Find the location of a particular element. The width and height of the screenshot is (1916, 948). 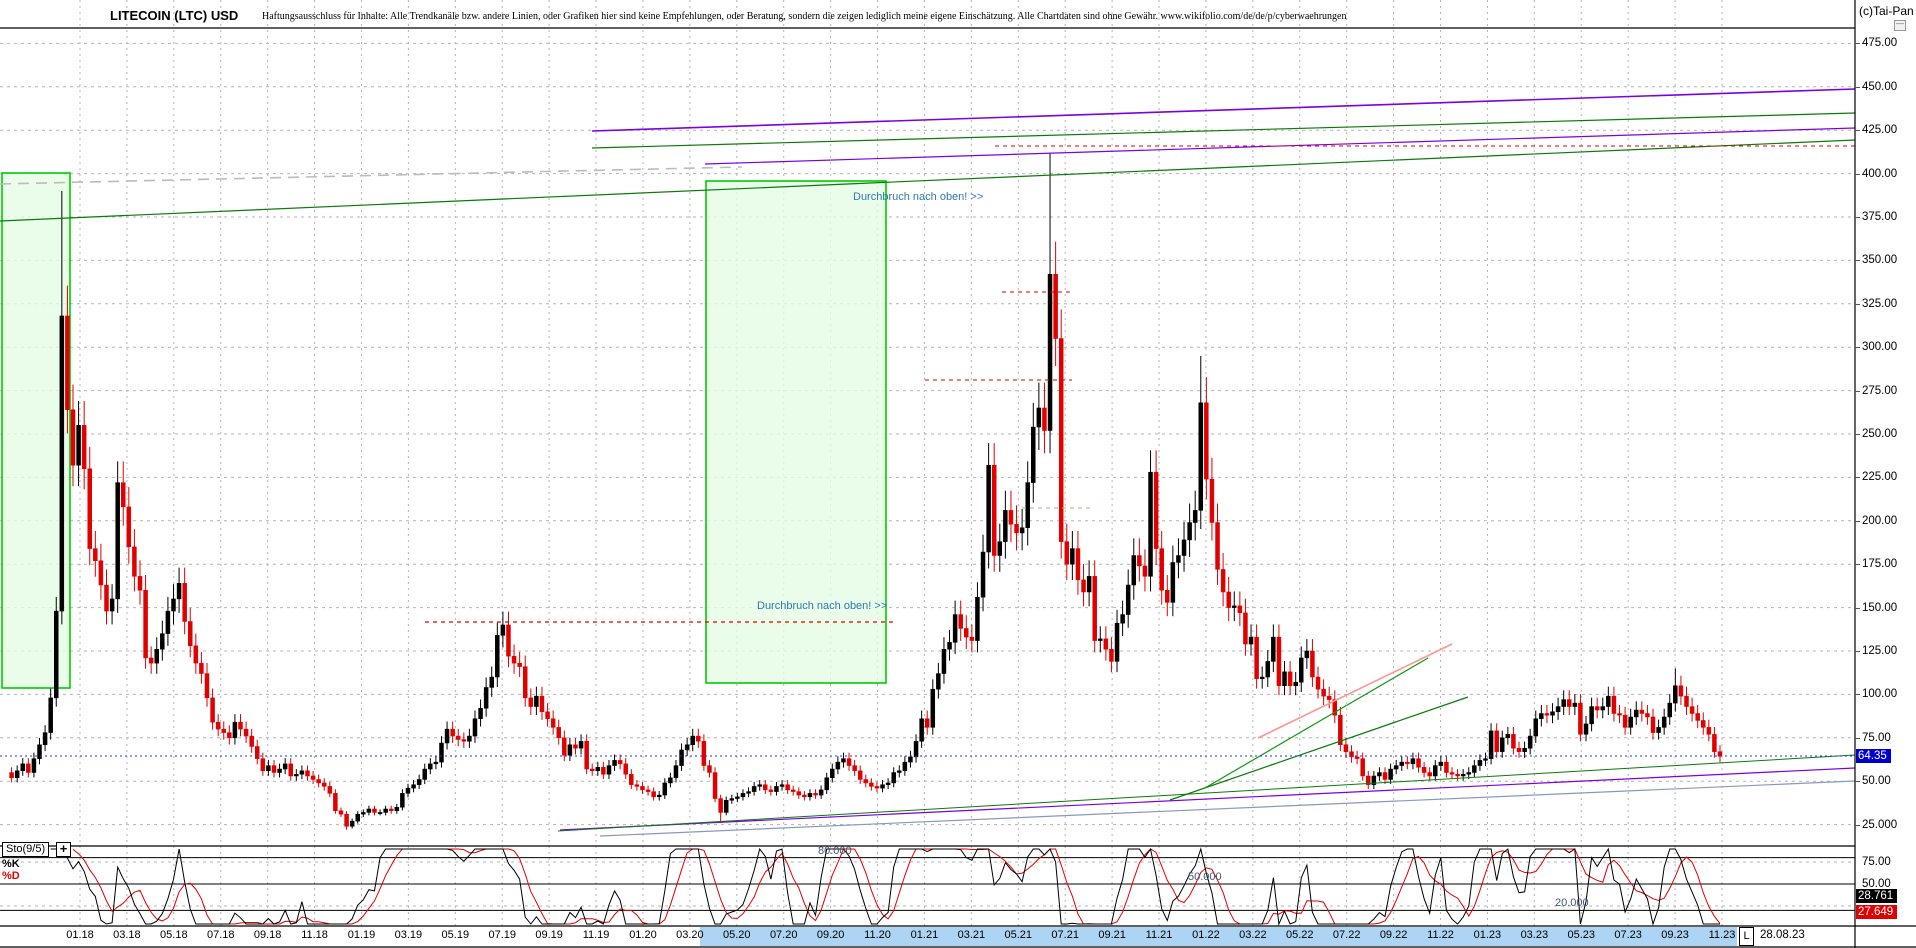

price-tick-75.00: 75.00 is located at coordinates (1876, 737).